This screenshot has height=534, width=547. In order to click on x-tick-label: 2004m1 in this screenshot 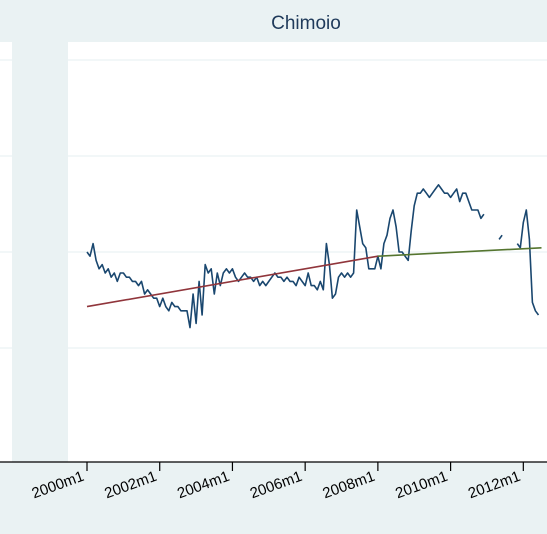, I will do `click(203, 485)`.